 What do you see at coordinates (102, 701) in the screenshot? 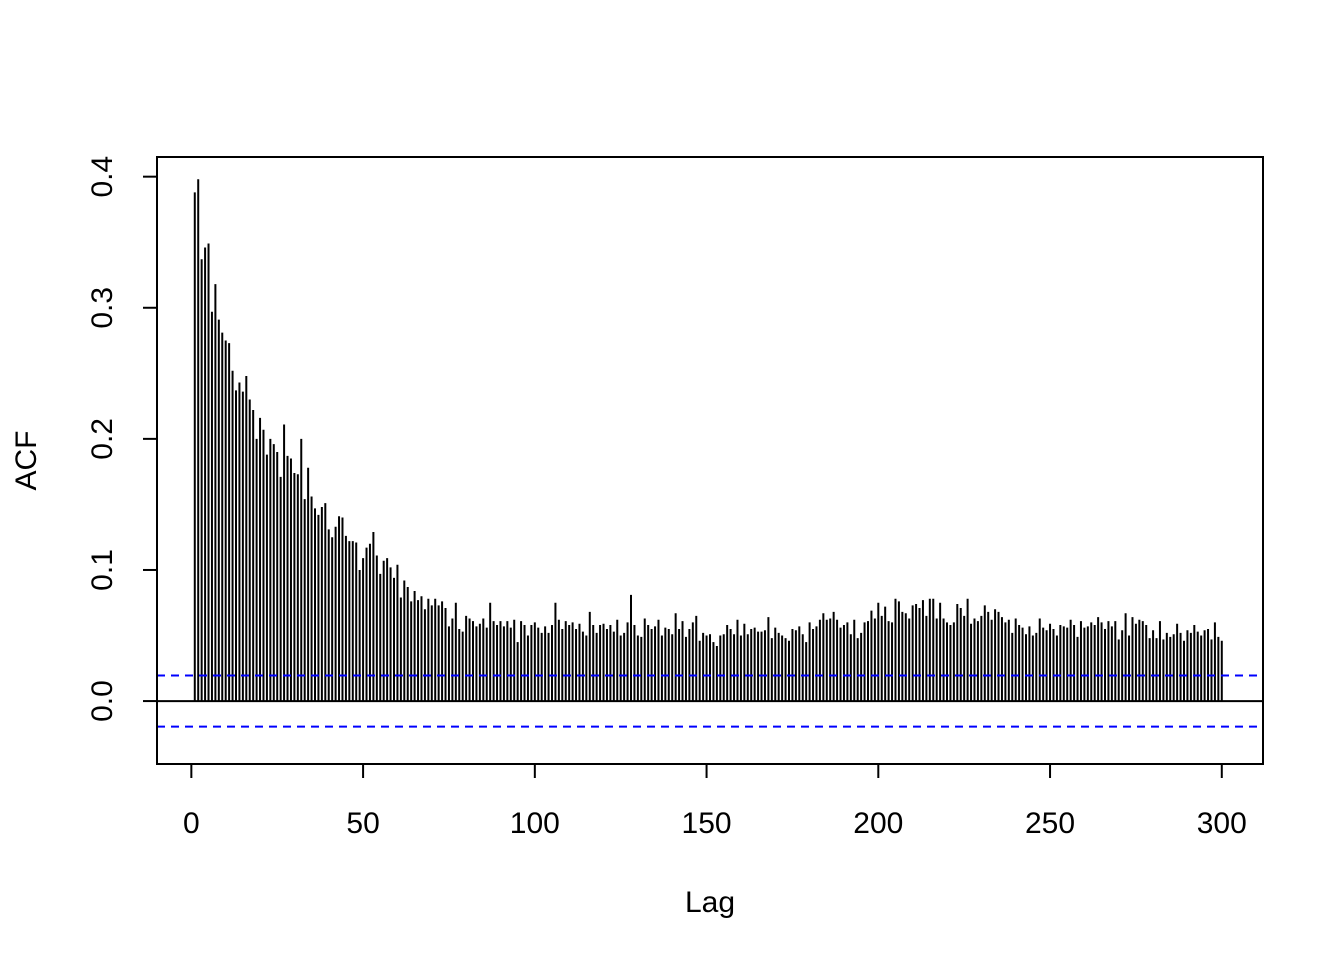
I see `y-tick-label: 0.0` at bounding box center [102, 701].